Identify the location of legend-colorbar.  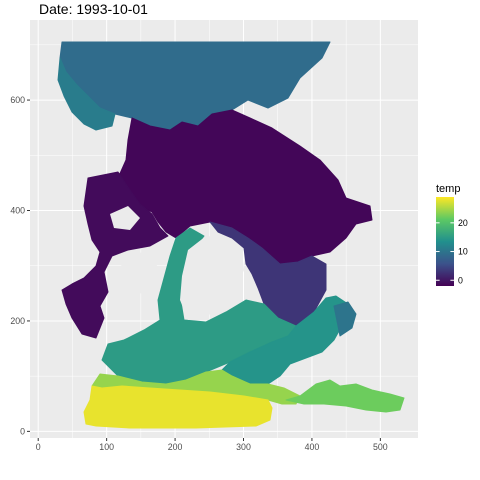
(445, 241).